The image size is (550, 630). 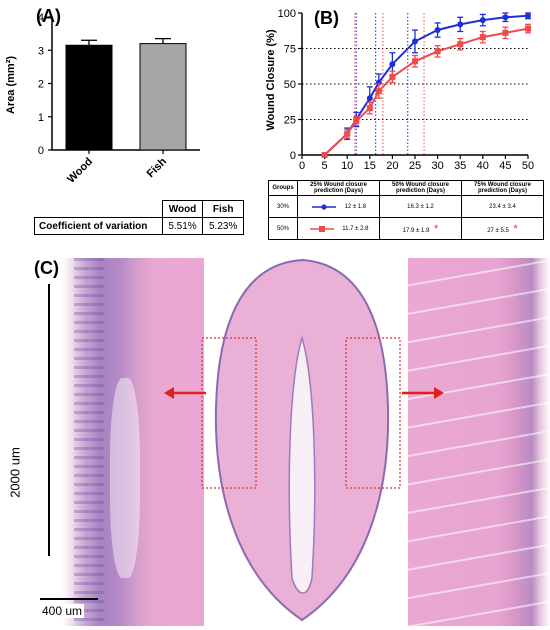 What do you see at coordinates (290, 121) in the screenshot?
I see `y-tick-label: 25` at bounding box center [290, 121].